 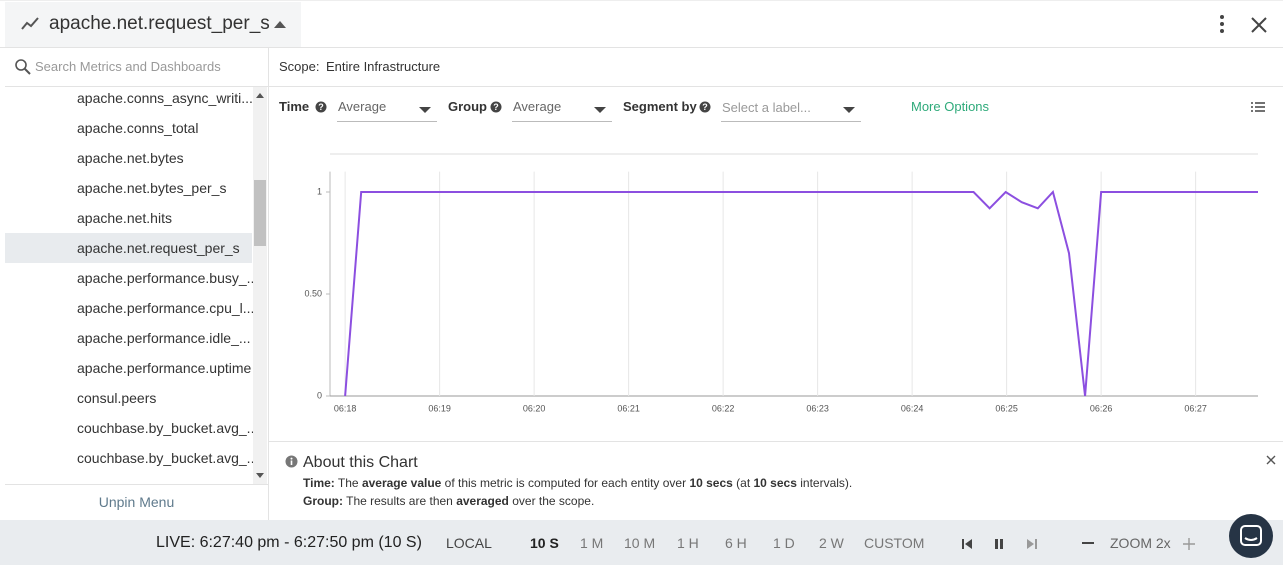 I want to click on segment-label: Segment by, so click(x=660, y=106).